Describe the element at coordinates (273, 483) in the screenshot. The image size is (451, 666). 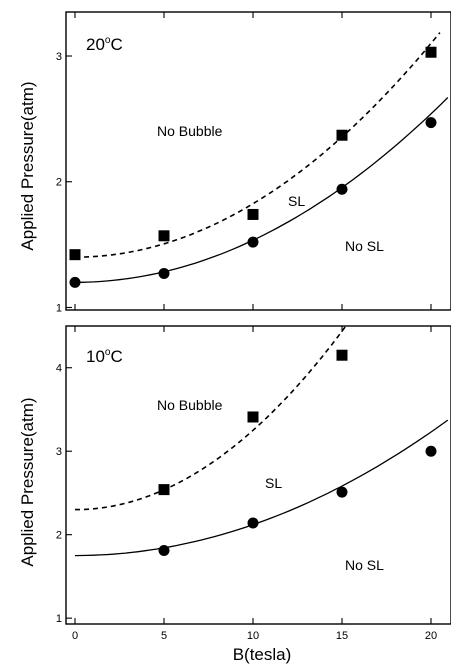
I see `annotation-sl-bottom: SL` at that location.